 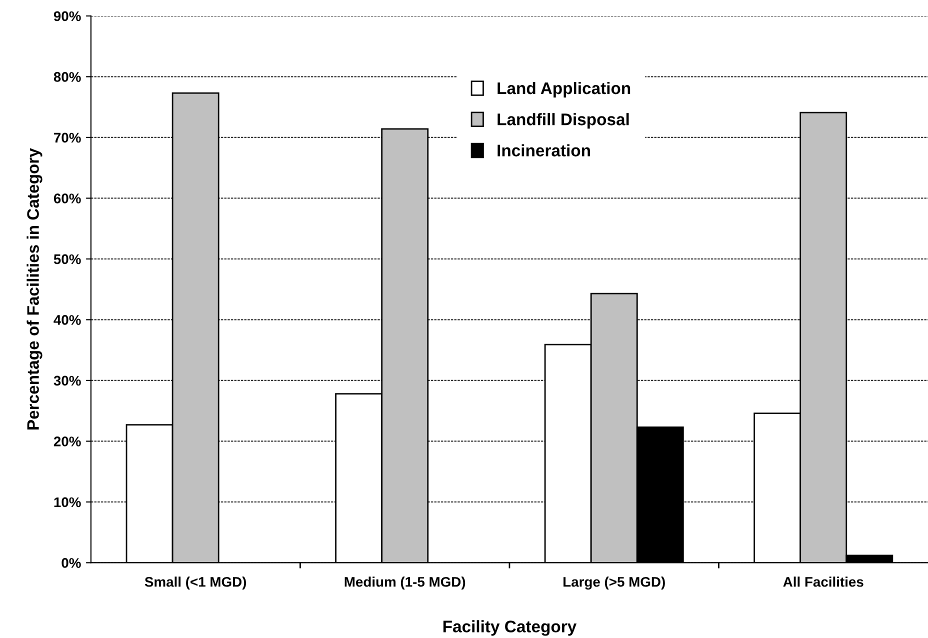 I want to click on y-tick-label: 0%, so click(x=71, y=563).